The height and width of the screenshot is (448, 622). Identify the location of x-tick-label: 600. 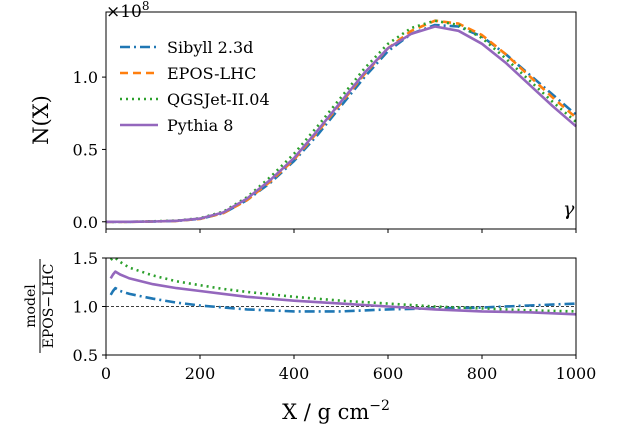
(388, 373).